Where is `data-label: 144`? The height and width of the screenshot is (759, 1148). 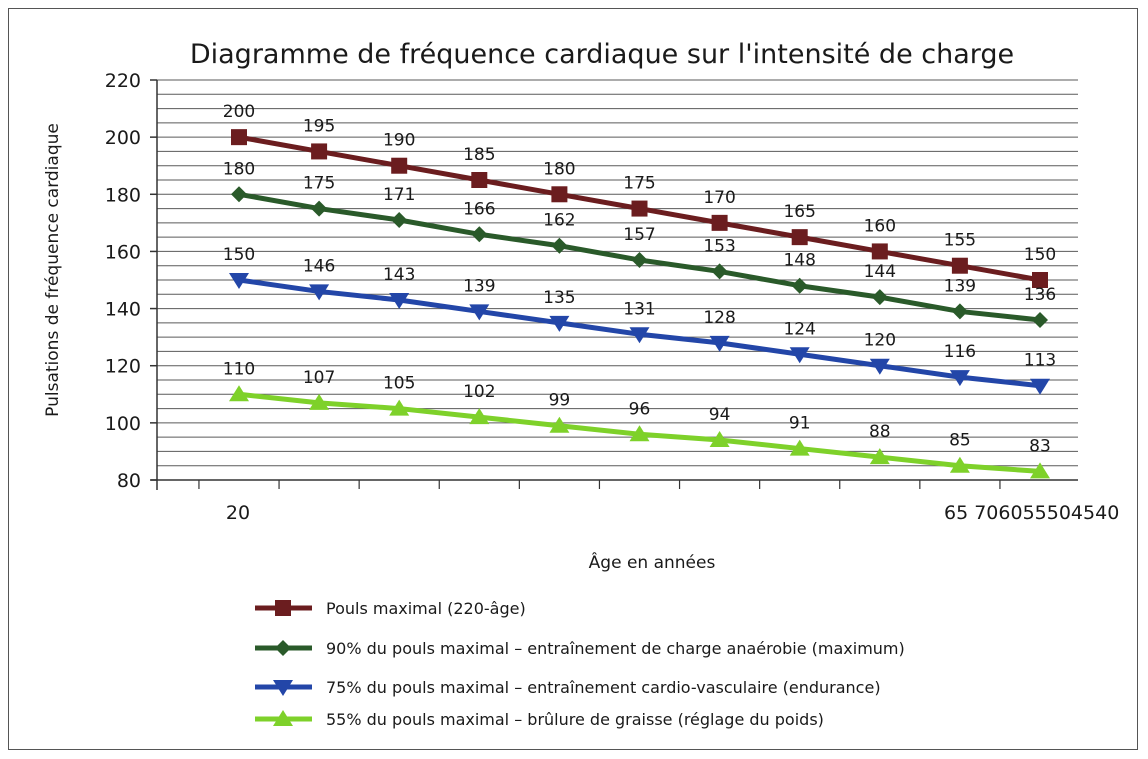
data-label: 144 is located at coordinates (880, 272).